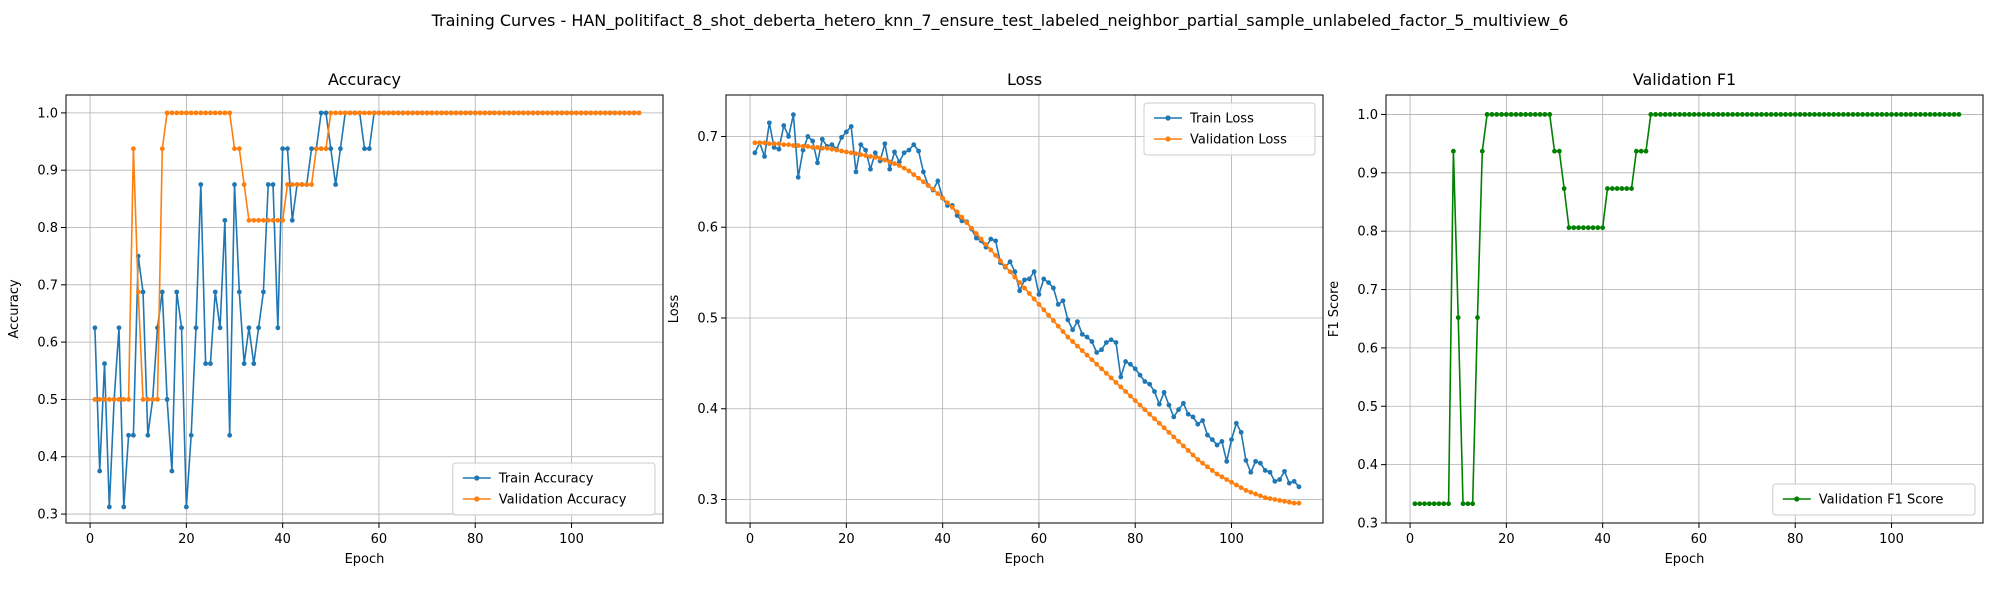 The width and height of the screenshot is (2000, 600). Describe the element at coordinates (1797, 499) in the screenshot. I see `legend-swatch-marker` at that location.